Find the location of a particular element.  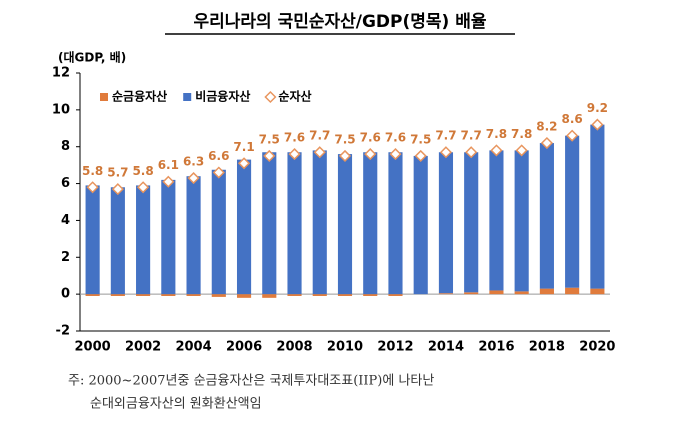

y-tick-label: 4 is located at coordinates (65, 220).